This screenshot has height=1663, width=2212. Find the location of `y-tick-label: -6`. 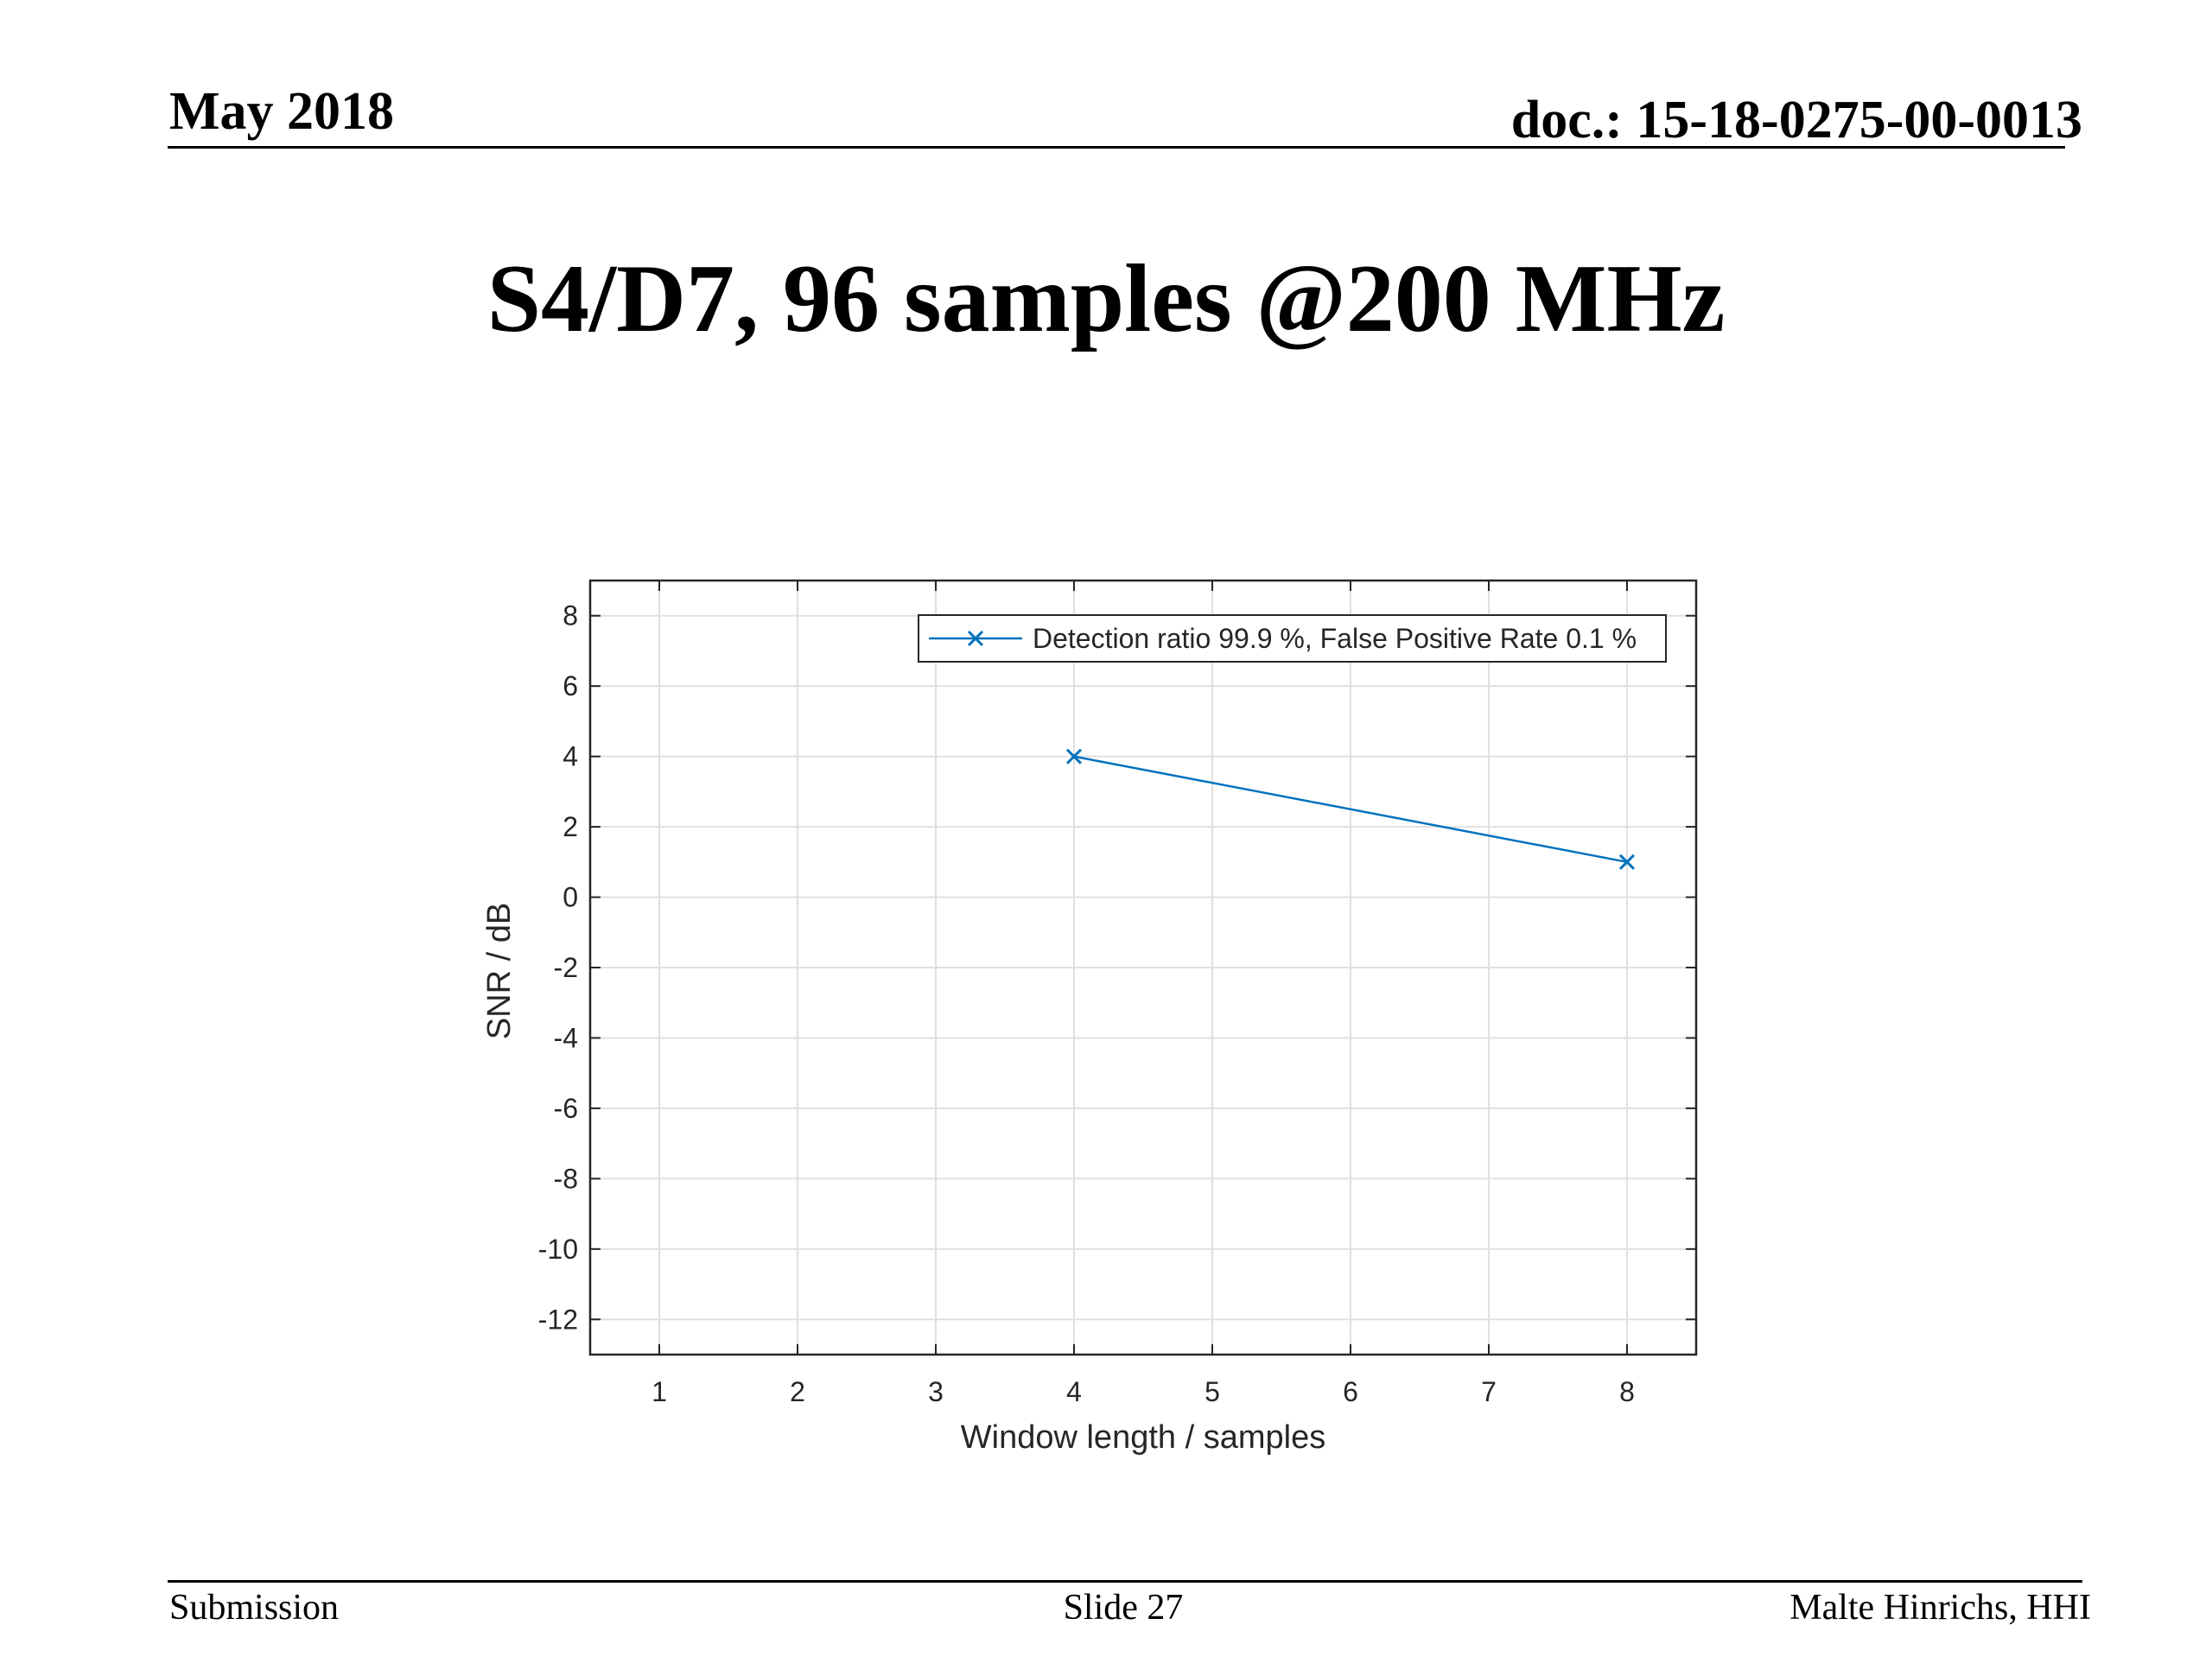

y-tick-label: -6 is located at coordinates (566, 1109).